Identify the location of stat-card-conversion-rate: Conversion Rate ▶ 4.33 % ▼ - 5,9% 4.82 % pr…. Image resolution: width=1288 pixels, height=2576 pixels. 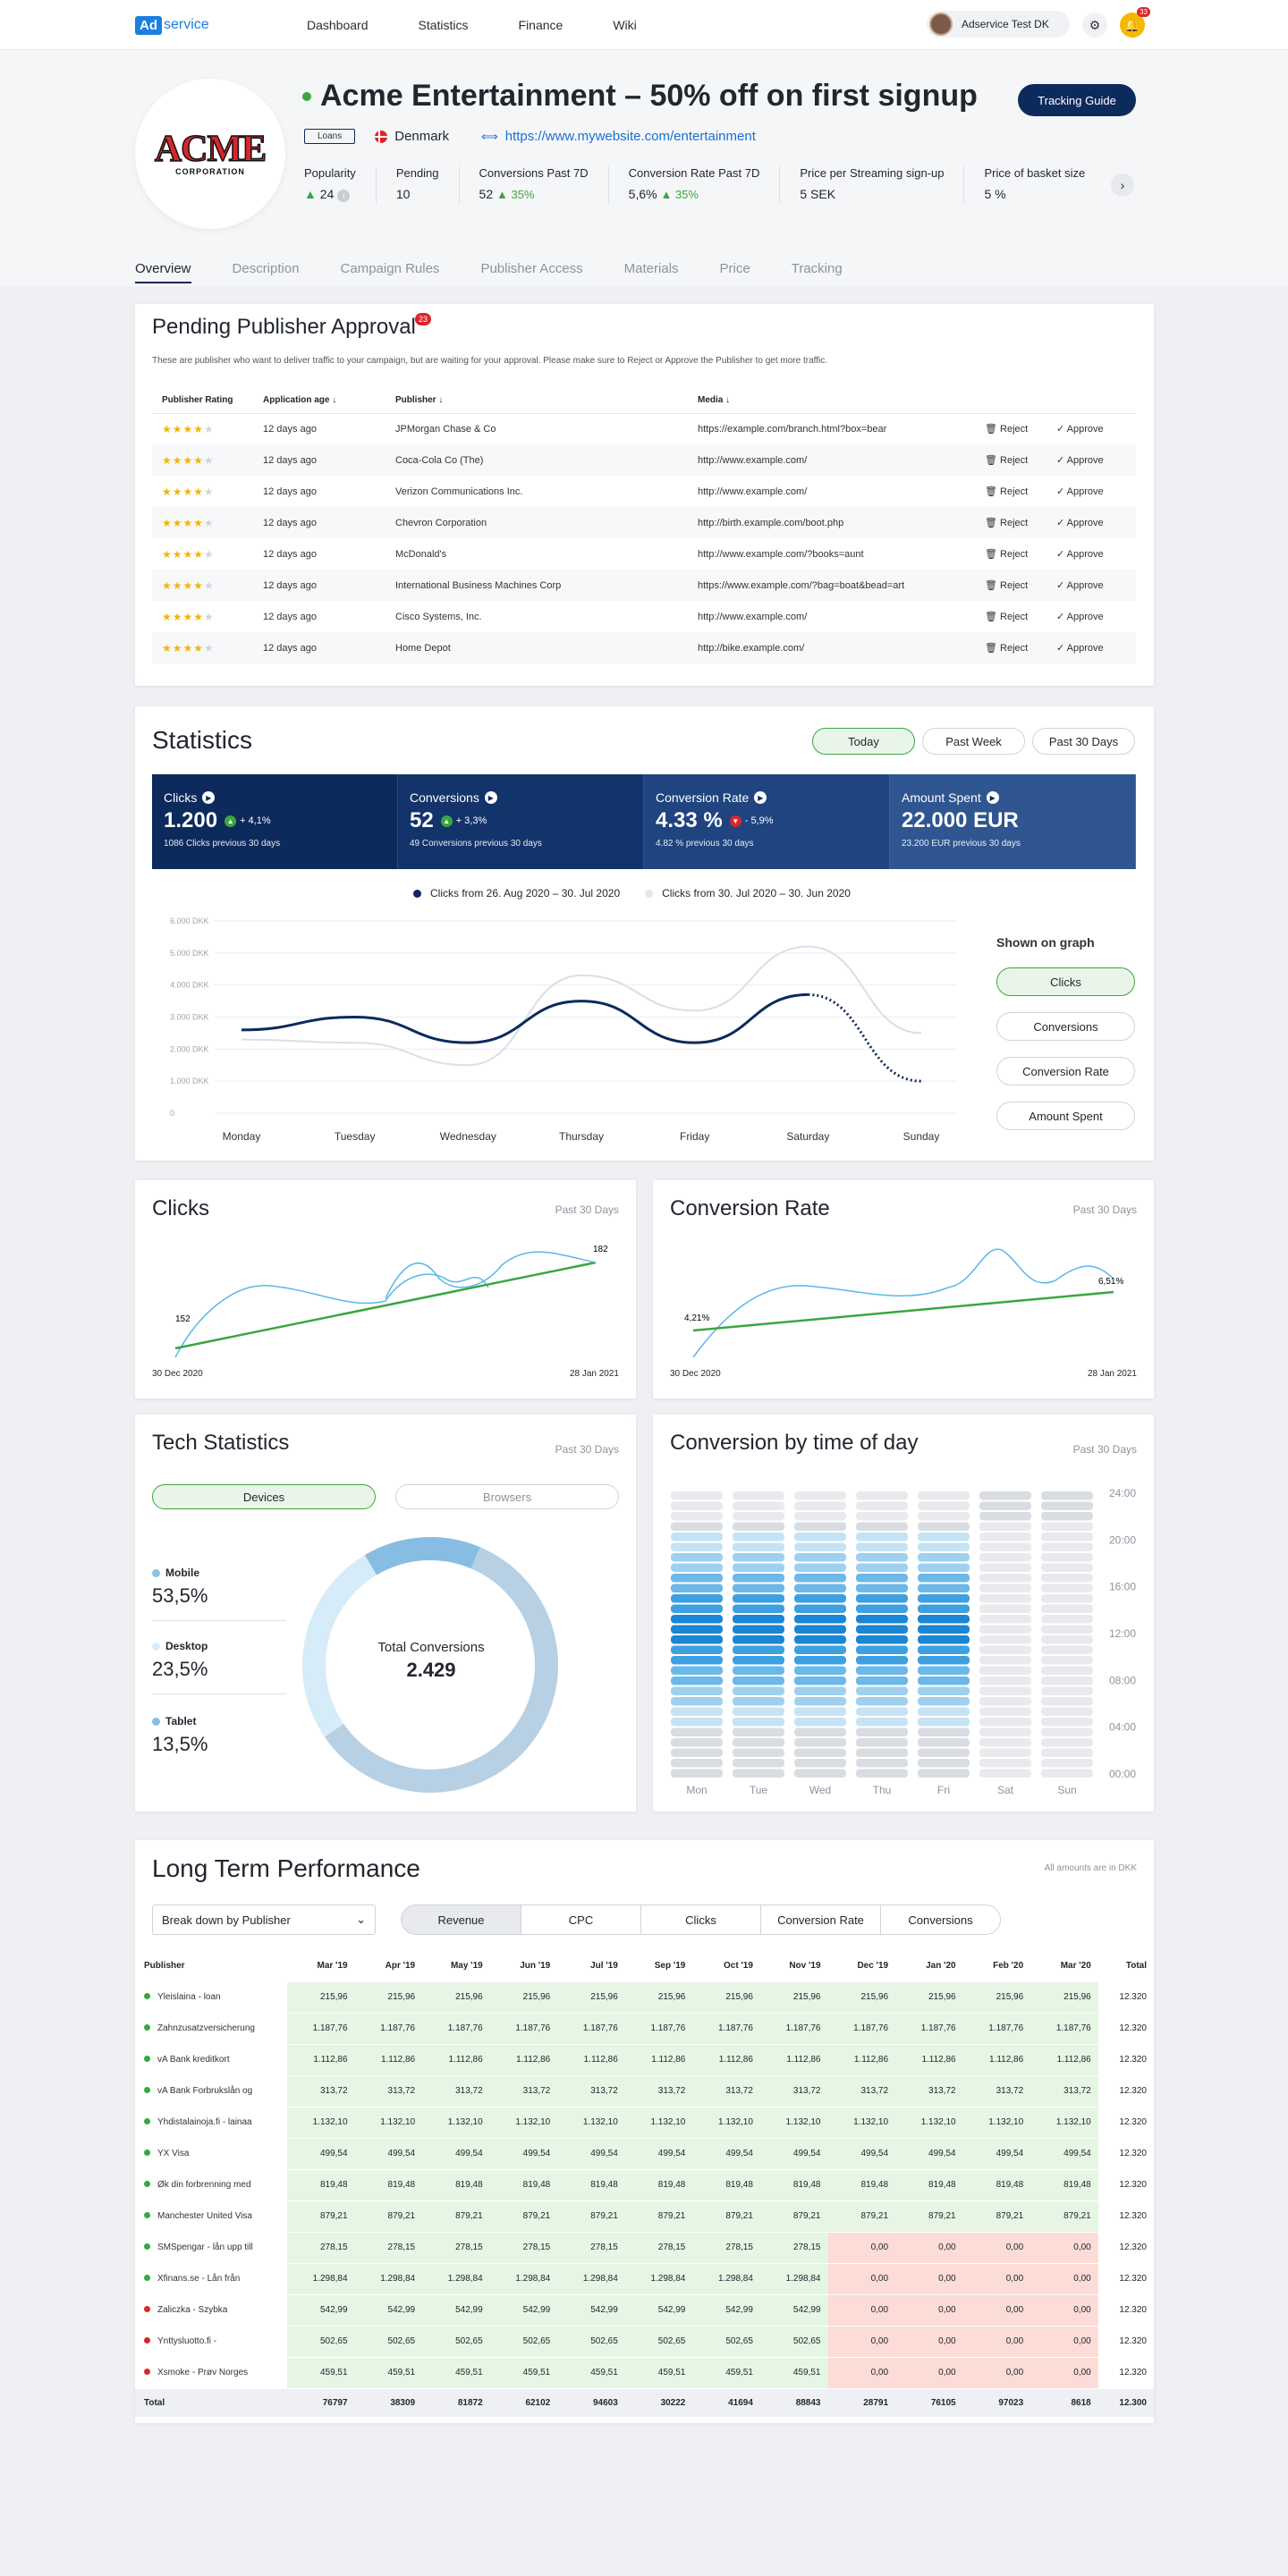
(767, 821).